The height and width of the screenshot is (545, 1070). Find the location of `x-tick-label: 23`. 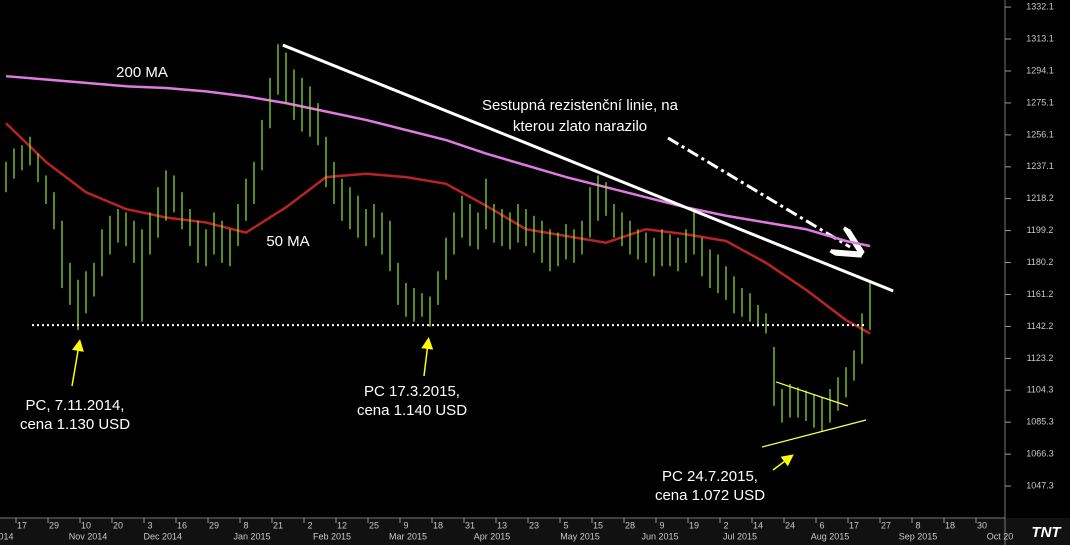

x-tick-label: 23 is located at coordinates (534, 525).